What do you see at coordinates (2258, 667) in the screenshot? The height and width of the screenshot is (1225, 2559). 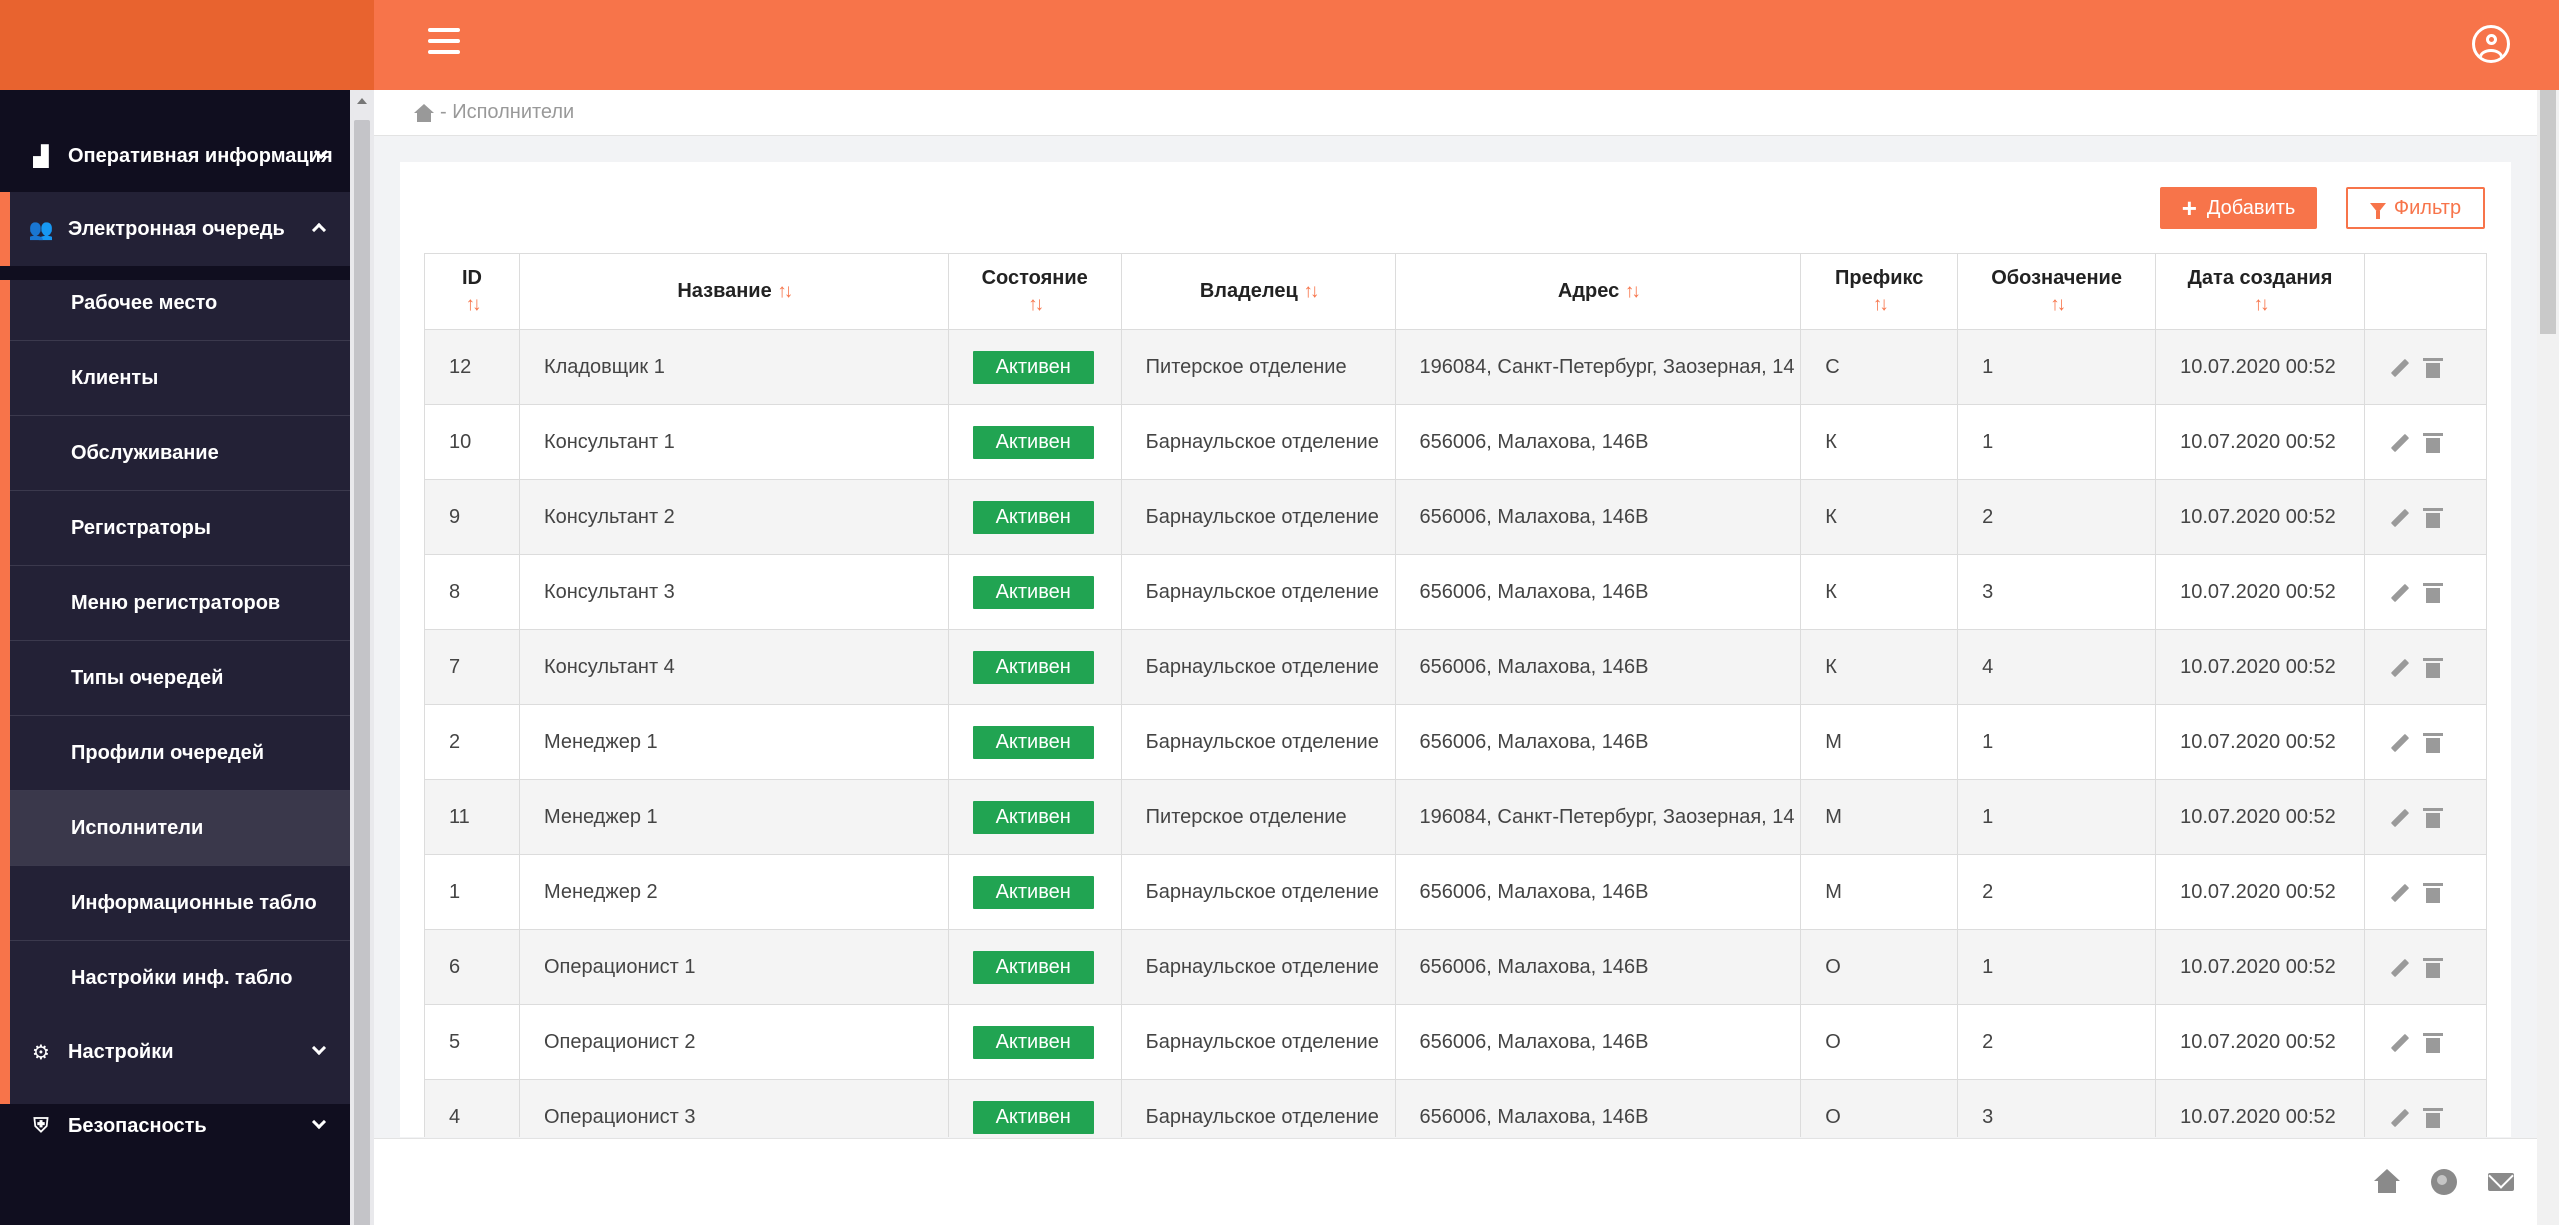 I see `cell-text: 10.07.2020 00:52` at bounding box center [2258, 667].